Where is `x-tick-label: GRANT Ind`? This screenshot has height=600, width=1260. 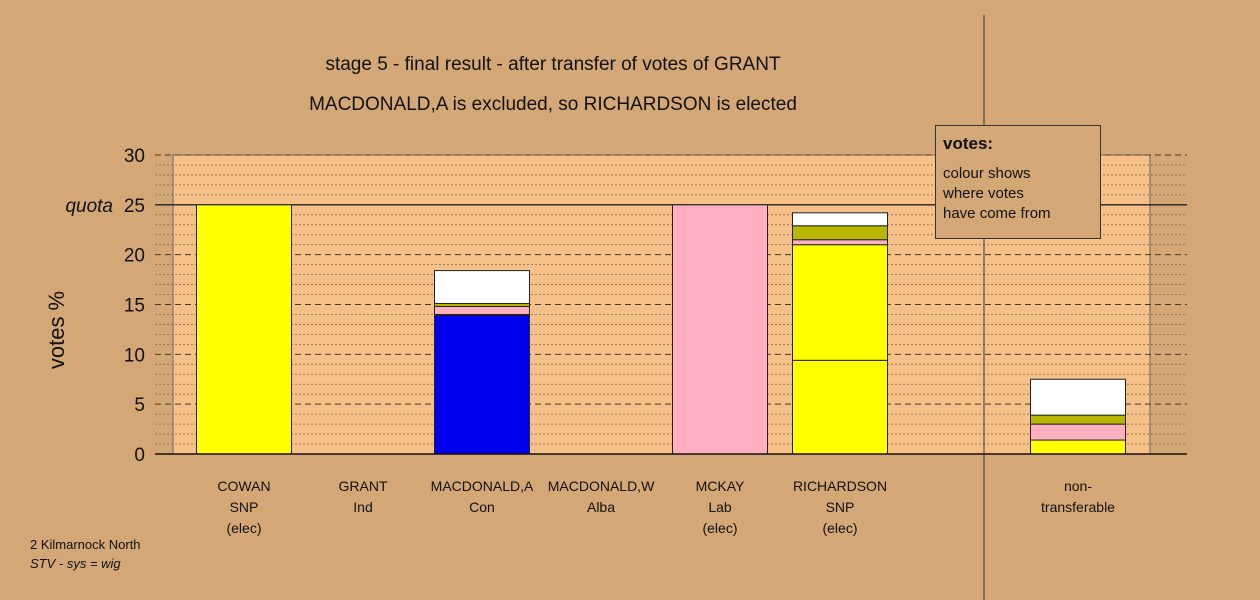 x-tick-label: GRANT Ind is located at coordinates (363, 497).